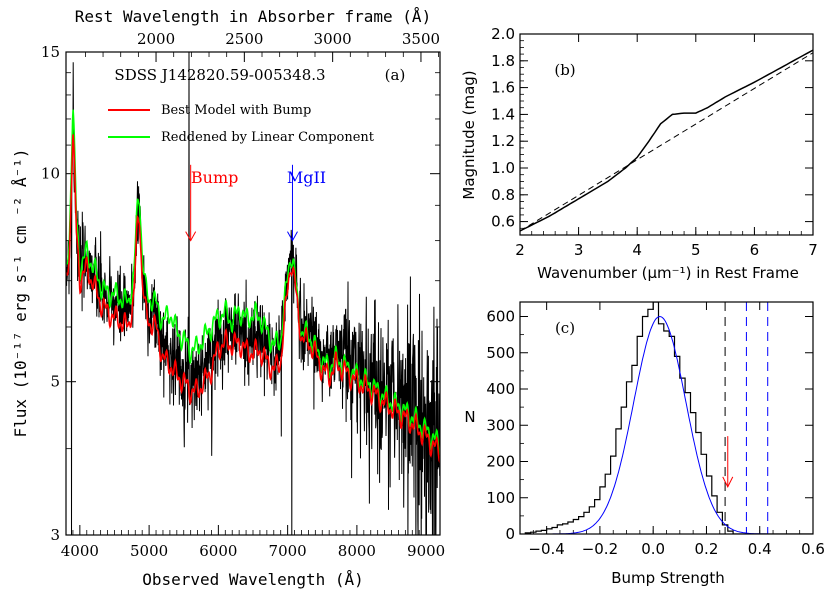 The image size is (830, 593). What do you see at coordinates (813, 250) in the screenshot?
I see `b-xtick-label: 7` at bounding box center [813, 250].